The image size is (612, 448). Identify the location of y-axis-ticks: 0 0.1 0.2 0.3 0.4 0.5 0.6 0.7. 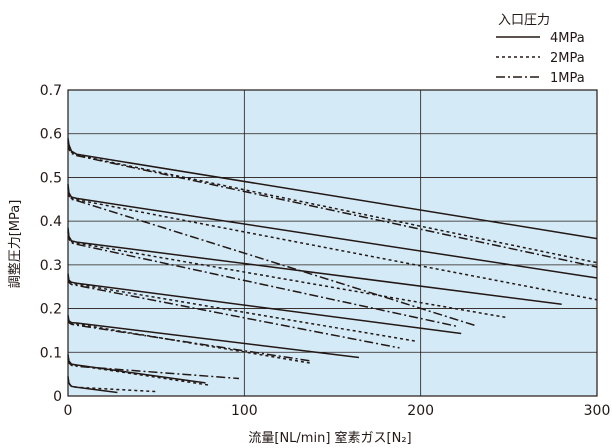
(51, 244).